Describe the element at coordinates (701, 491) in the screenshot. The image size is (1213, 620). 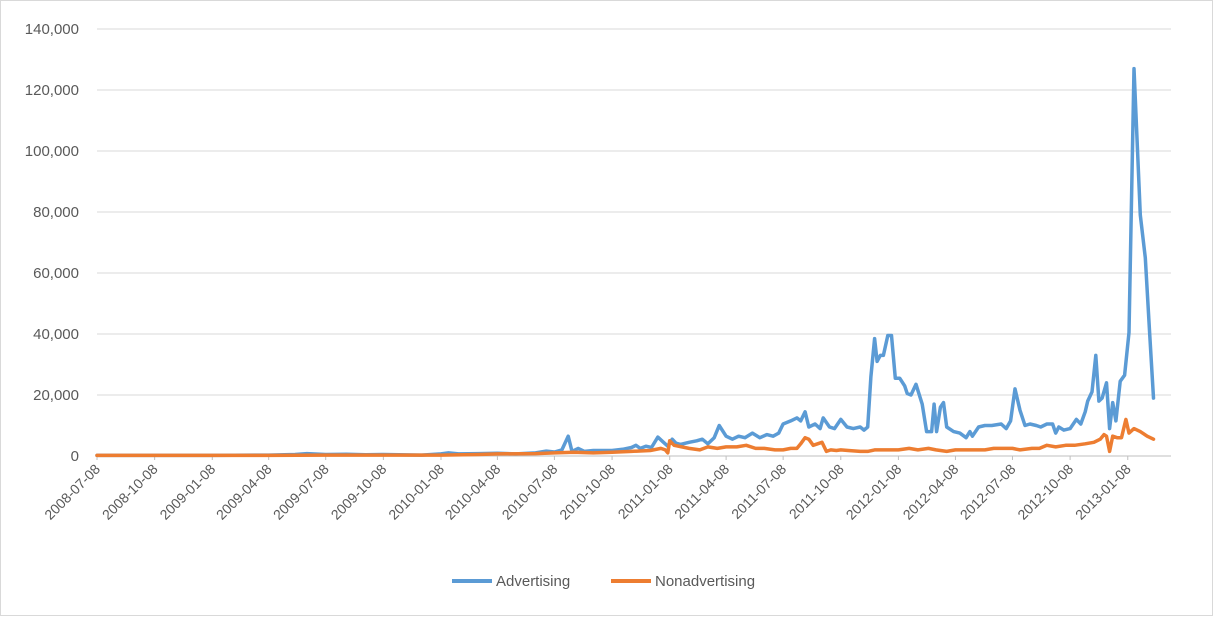
I see `x-tick-label: 2011-04-08` at that location.